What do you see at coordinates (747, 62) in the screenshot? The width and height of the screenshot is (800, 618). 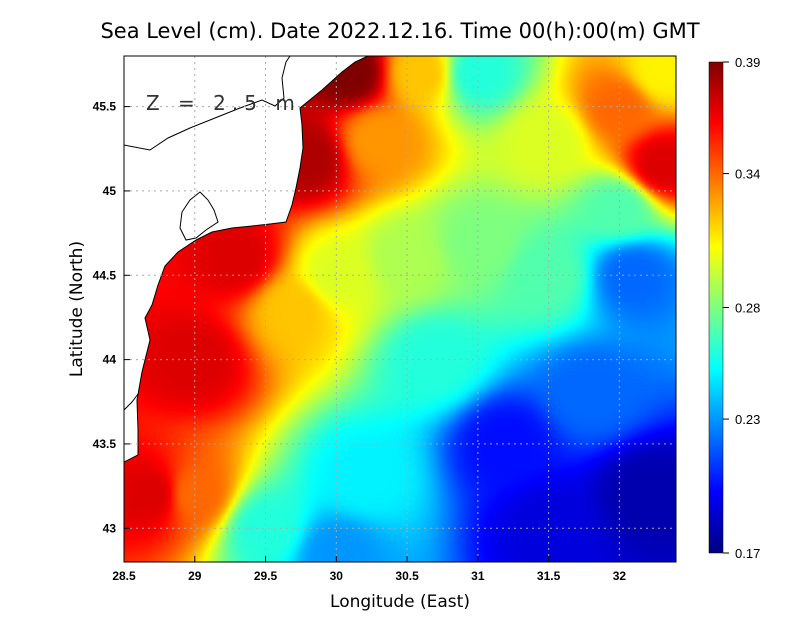 I see `colorbar-tick-label: 0.39` at bounding box center [747, 62].